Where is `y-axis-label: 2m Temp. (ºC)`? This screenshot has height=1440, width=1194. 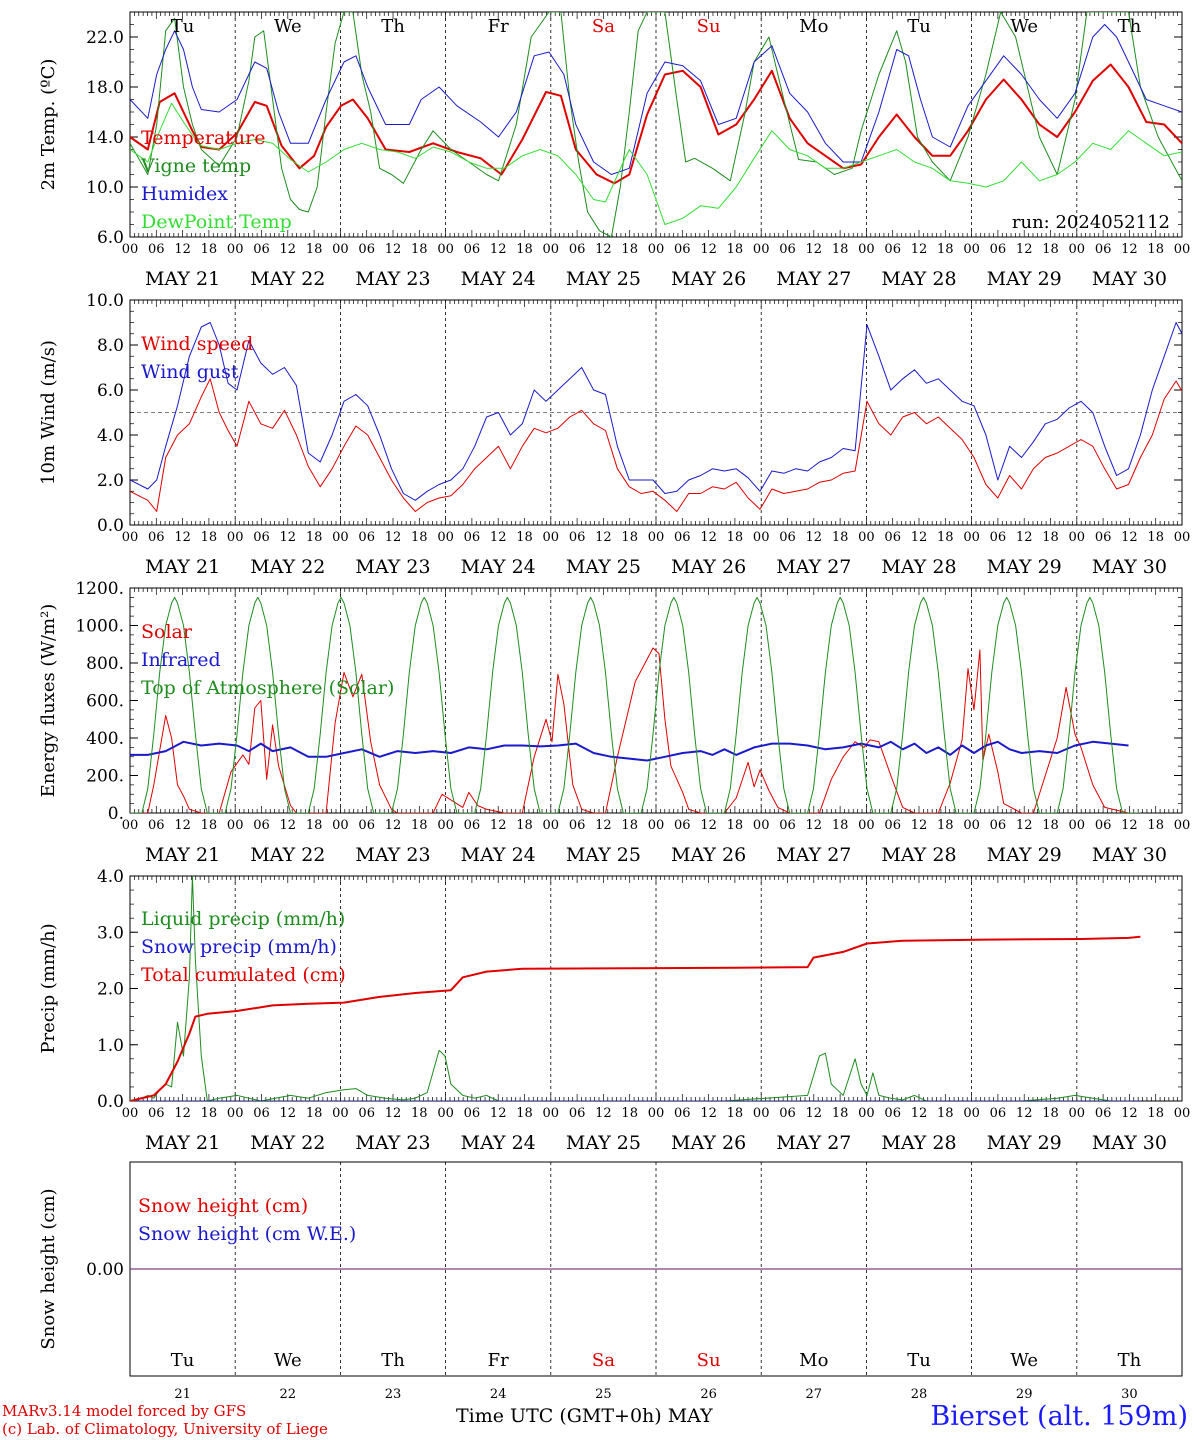
y-axis-label: 2m Temp. (ºC) is located at coordinates (48, 125).